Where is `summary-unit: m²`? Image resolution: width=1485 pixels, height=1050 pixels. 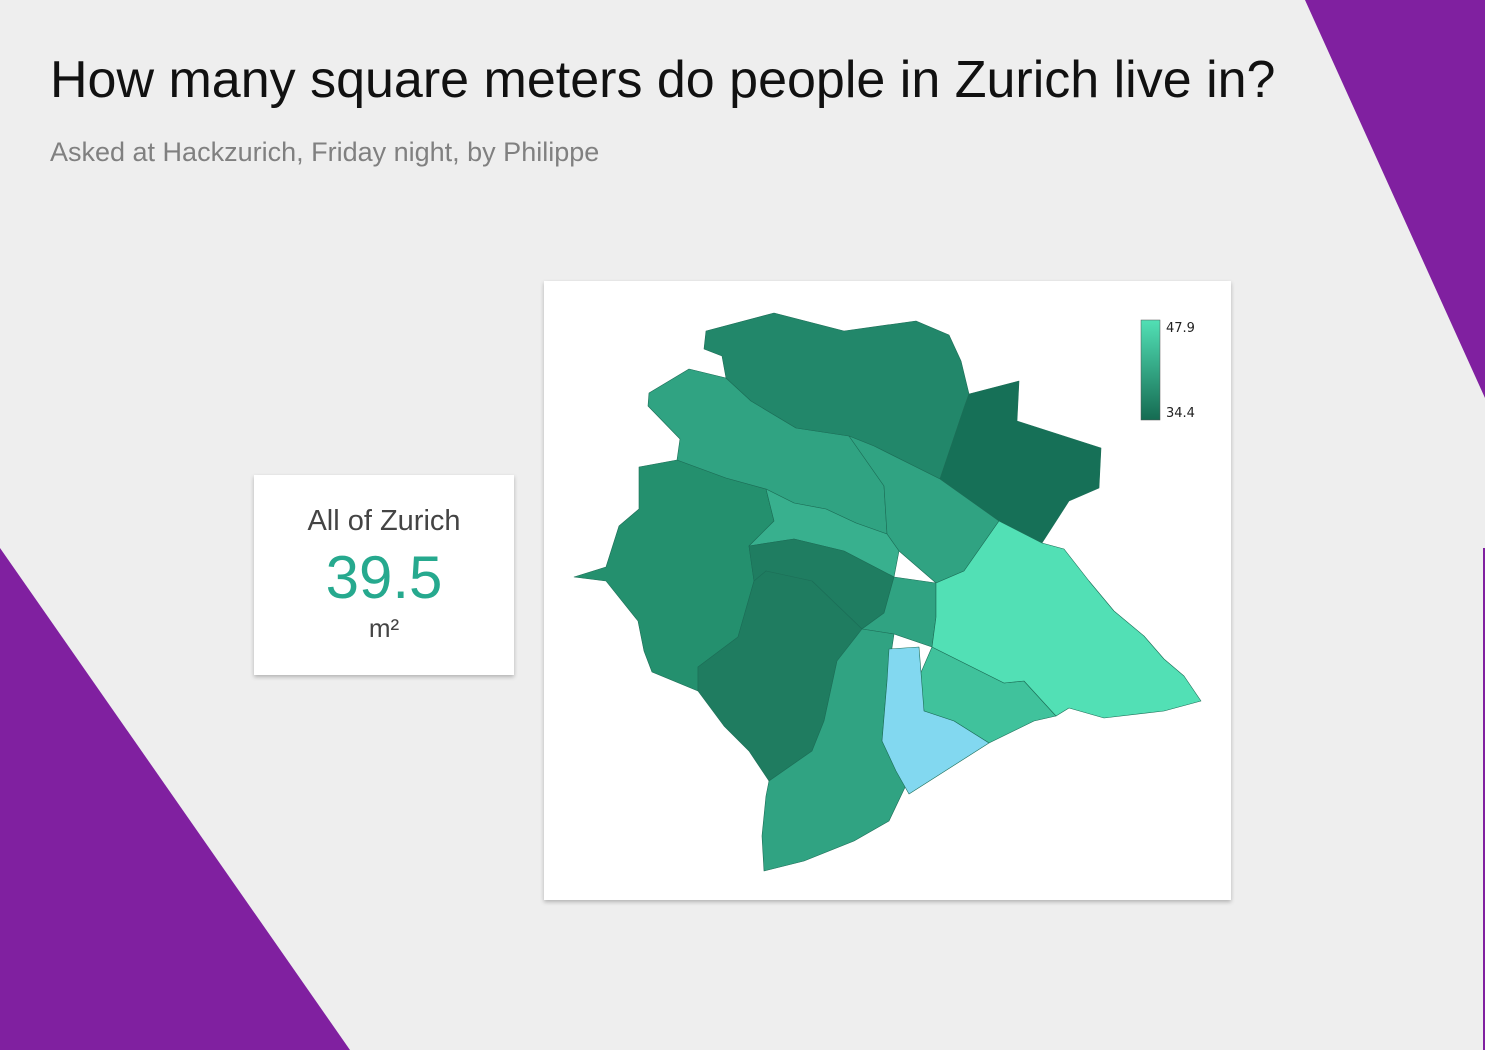 summary-unit: m² is located at coordinates (384, 628).